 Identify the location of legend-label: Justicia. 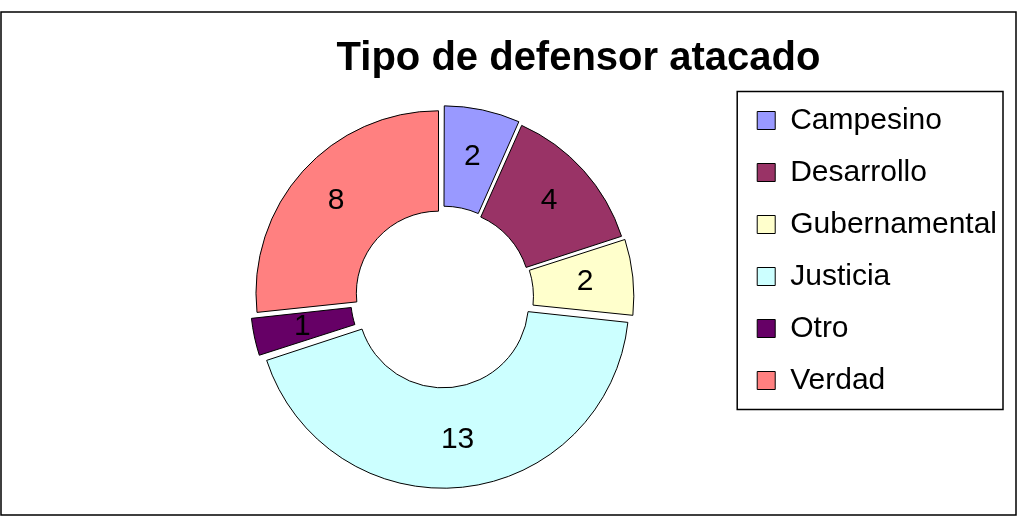
(840, 274).